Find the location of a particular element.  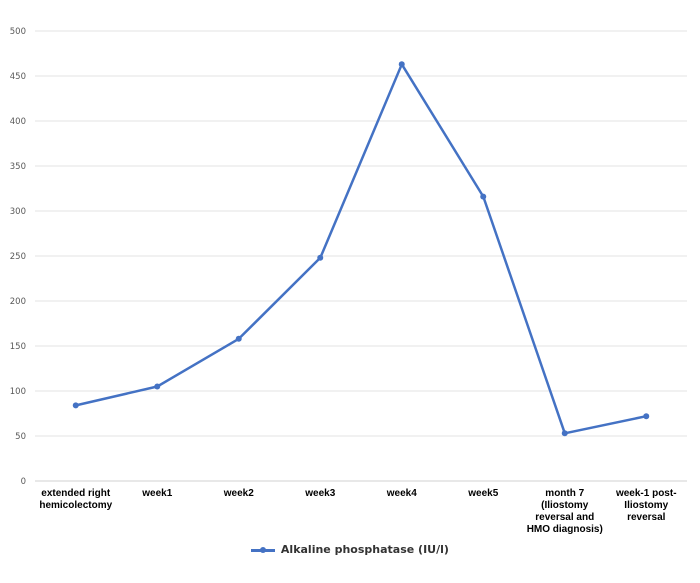

y-tick-label: 350 is located at coordinates (18, 167).